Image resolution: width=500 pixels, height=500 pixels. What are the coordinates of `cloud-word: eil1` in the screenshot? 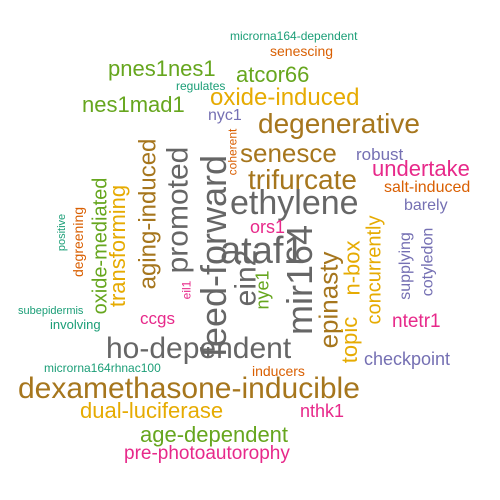 It's located at (185, 290).